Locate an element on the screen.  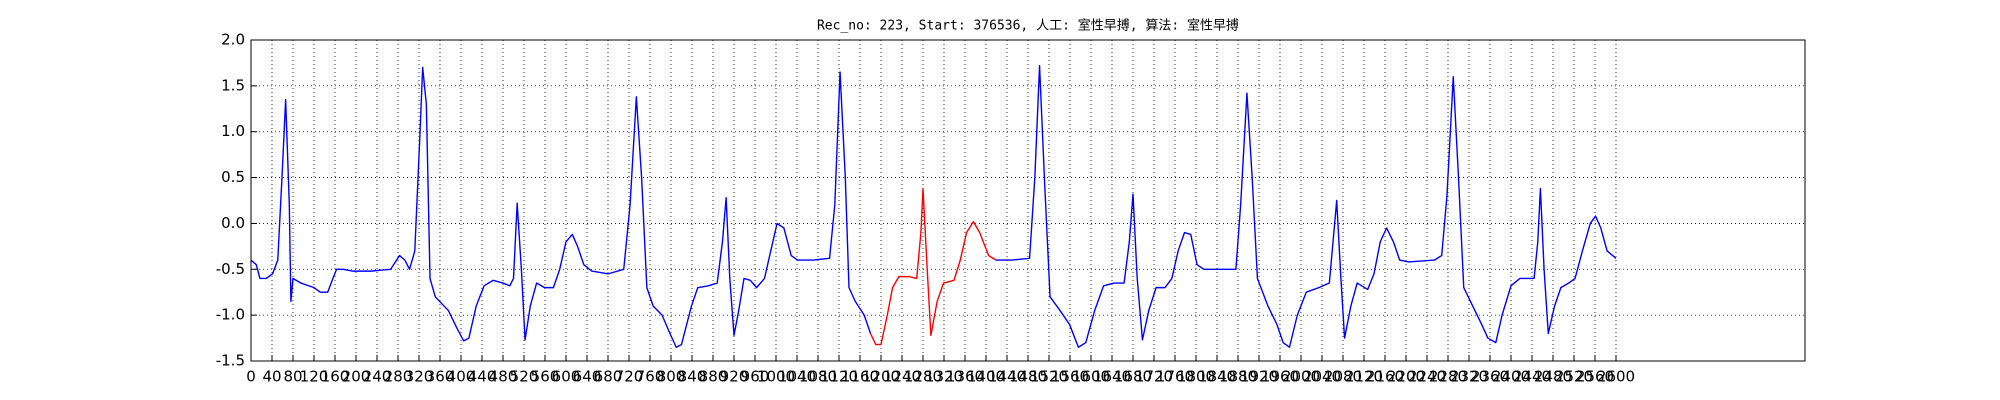
x-tick-label: 2600 is located at coordinates (1616, 377).